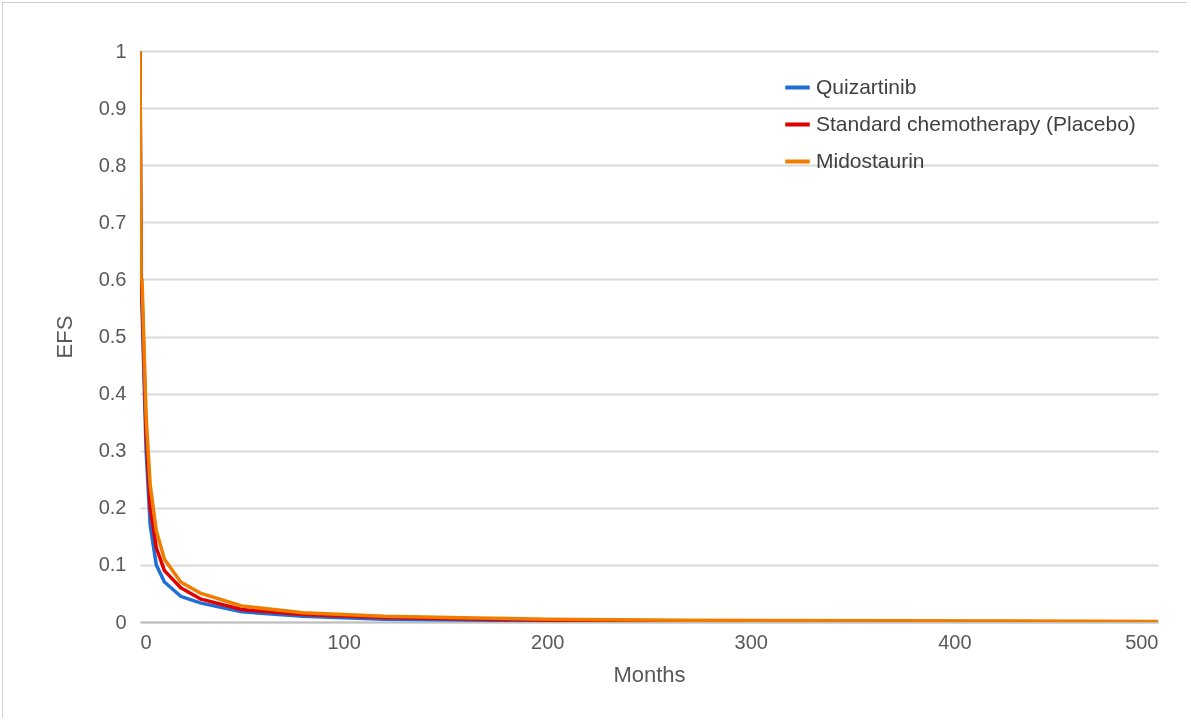  What do you see at coordinates (146, 641) in the screenshot?
I see `x-tick-label: 0` at bounding box center [146, 641].